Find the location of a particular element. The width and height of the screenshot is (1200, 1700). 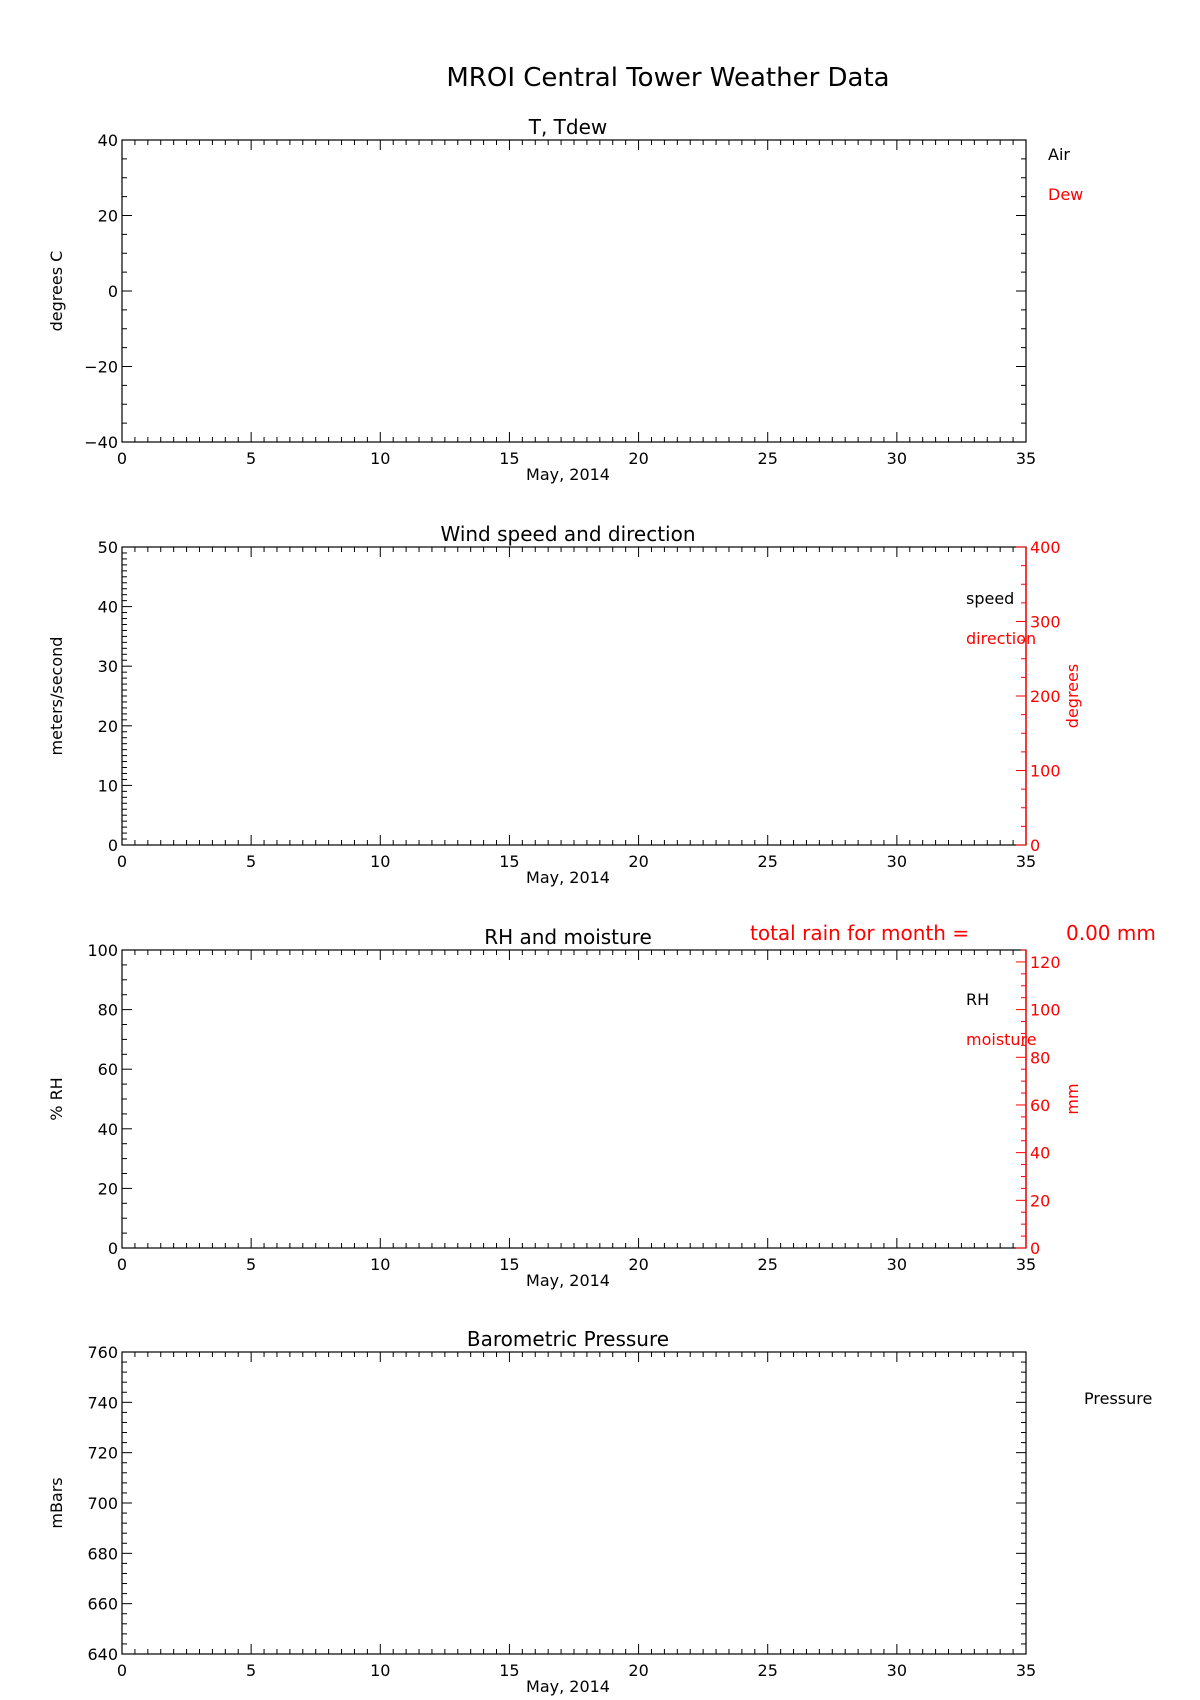

figure-title: MROI Central Tower Weather Data is located at coordinates (667, 78).